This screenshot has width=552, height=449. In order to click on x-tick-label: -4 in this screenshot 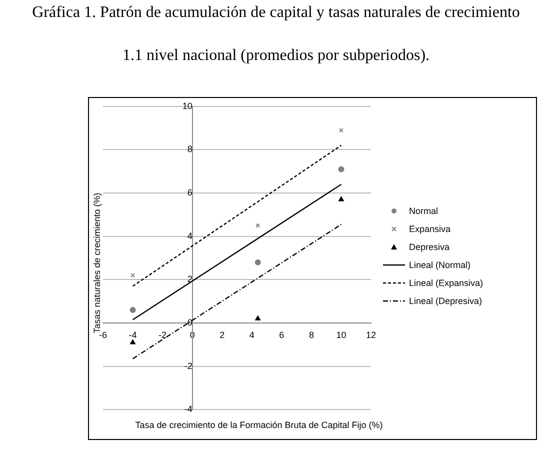, I will do `click(132, 335)`.